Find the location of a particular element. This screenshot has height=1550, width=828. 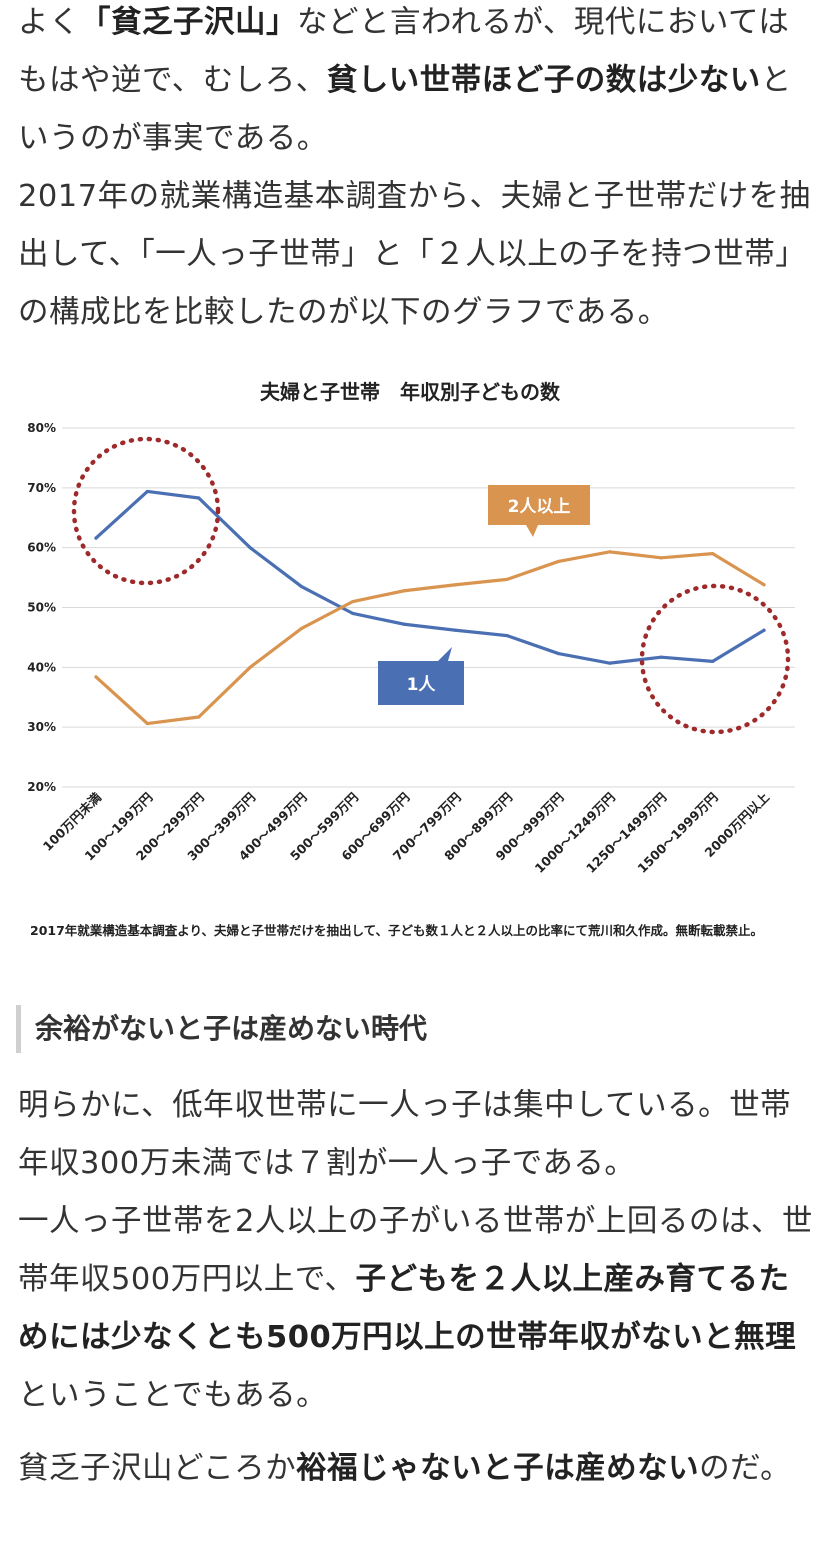

y-tick-label: 80% is located at coordinates (41, 428).